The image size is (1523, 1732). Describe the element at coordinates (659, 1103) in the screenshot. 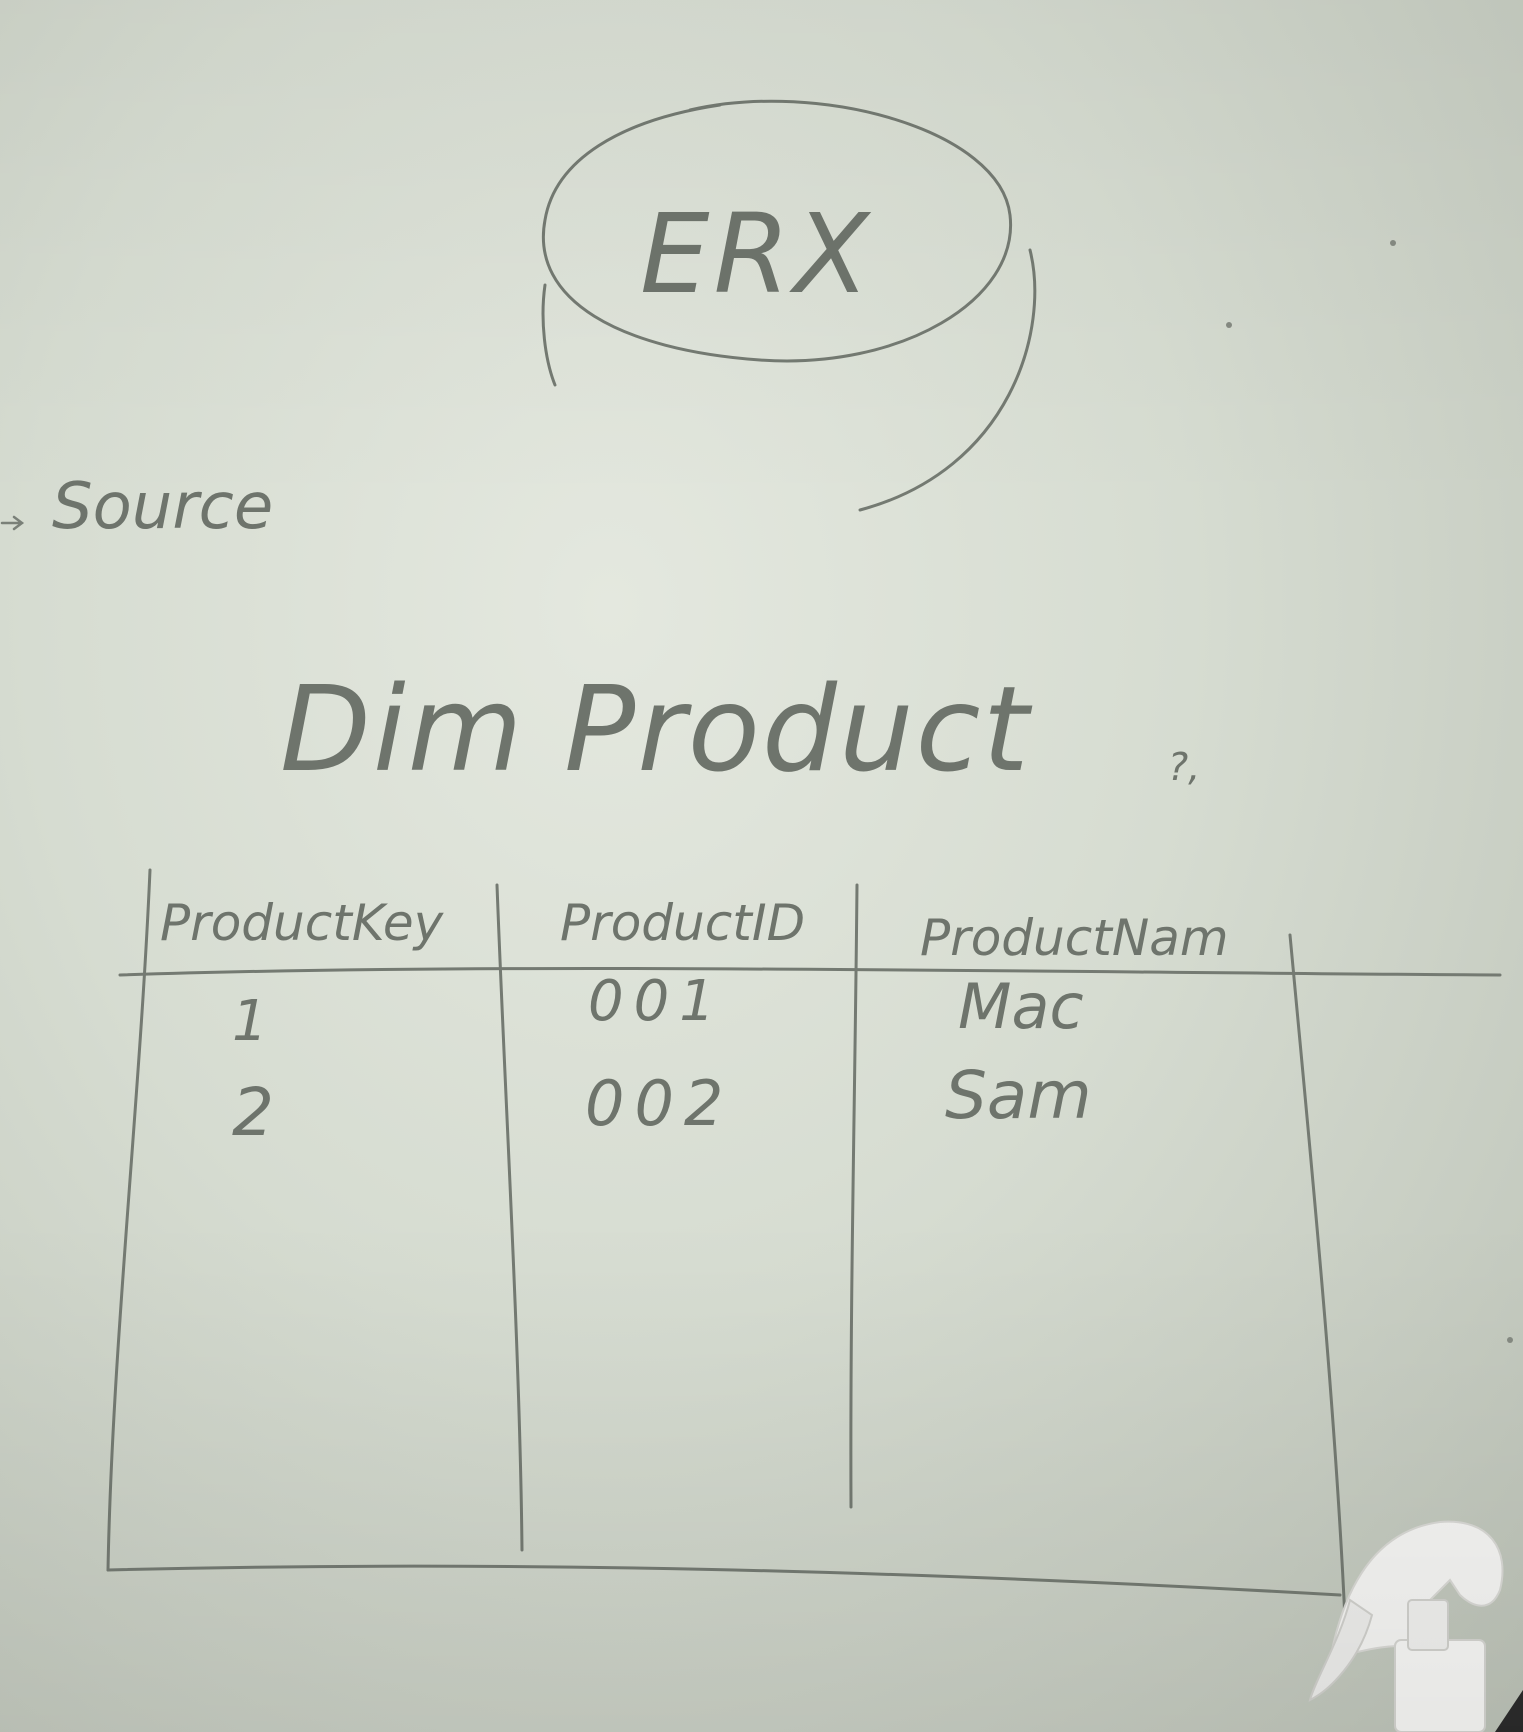

I see `cell-product-id: 002` at that location.